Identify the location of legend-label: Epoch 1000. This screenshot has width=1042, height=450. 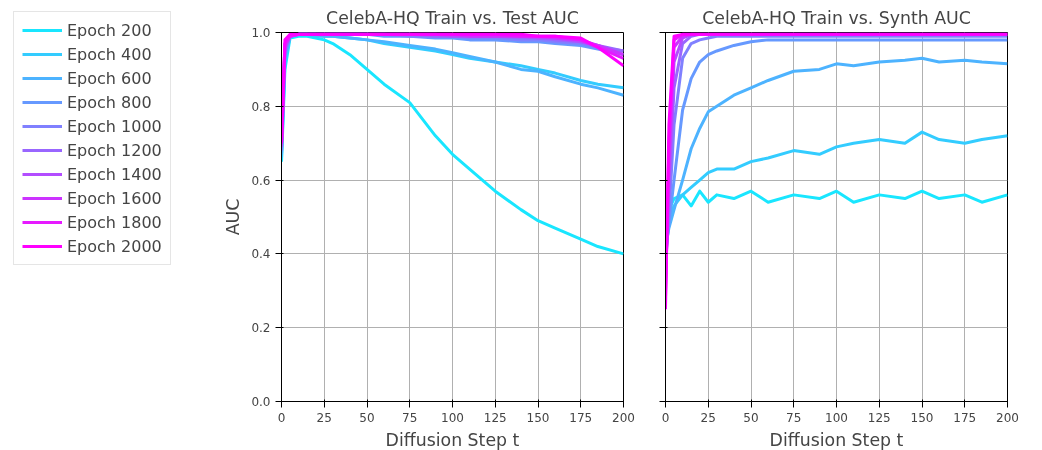
(114, 126).